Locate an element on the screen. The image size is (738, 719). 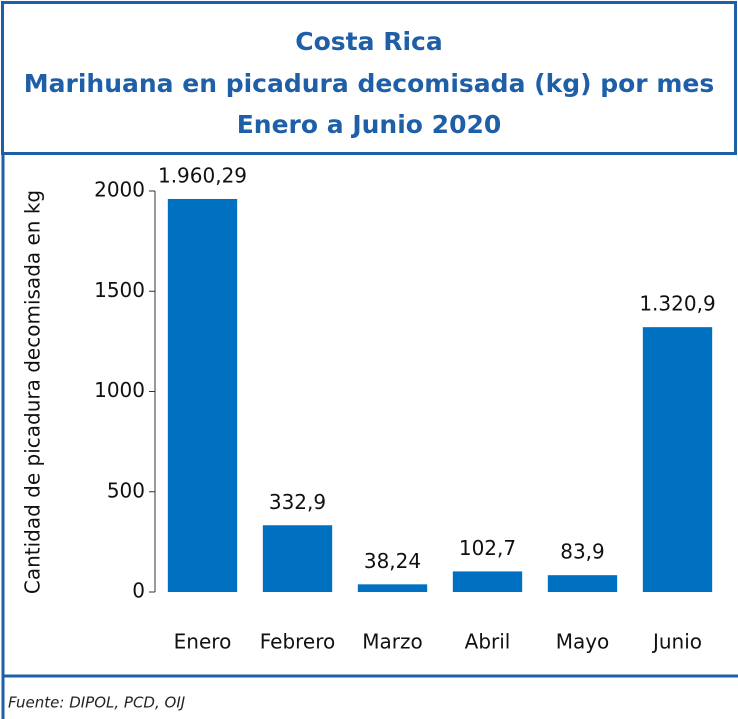
chart-title: Costa Rica is located at coordinates (368, 41).